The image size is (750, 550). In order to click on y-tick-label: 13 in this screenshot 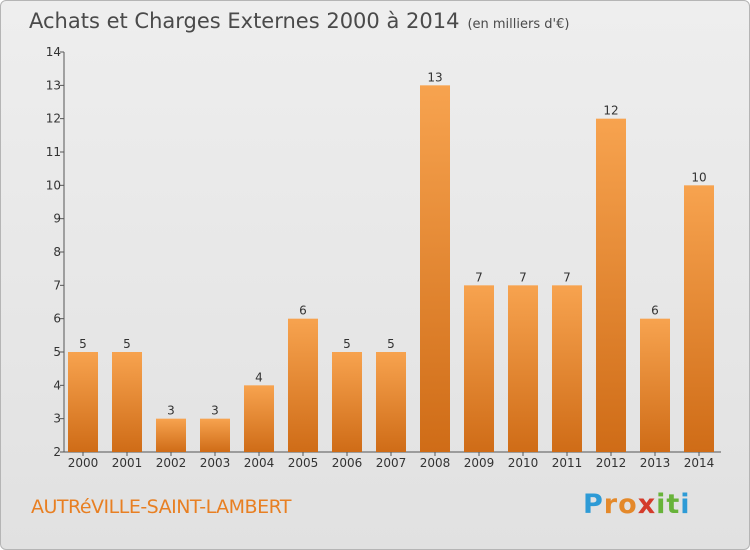, I will do `click(53, 85)`.